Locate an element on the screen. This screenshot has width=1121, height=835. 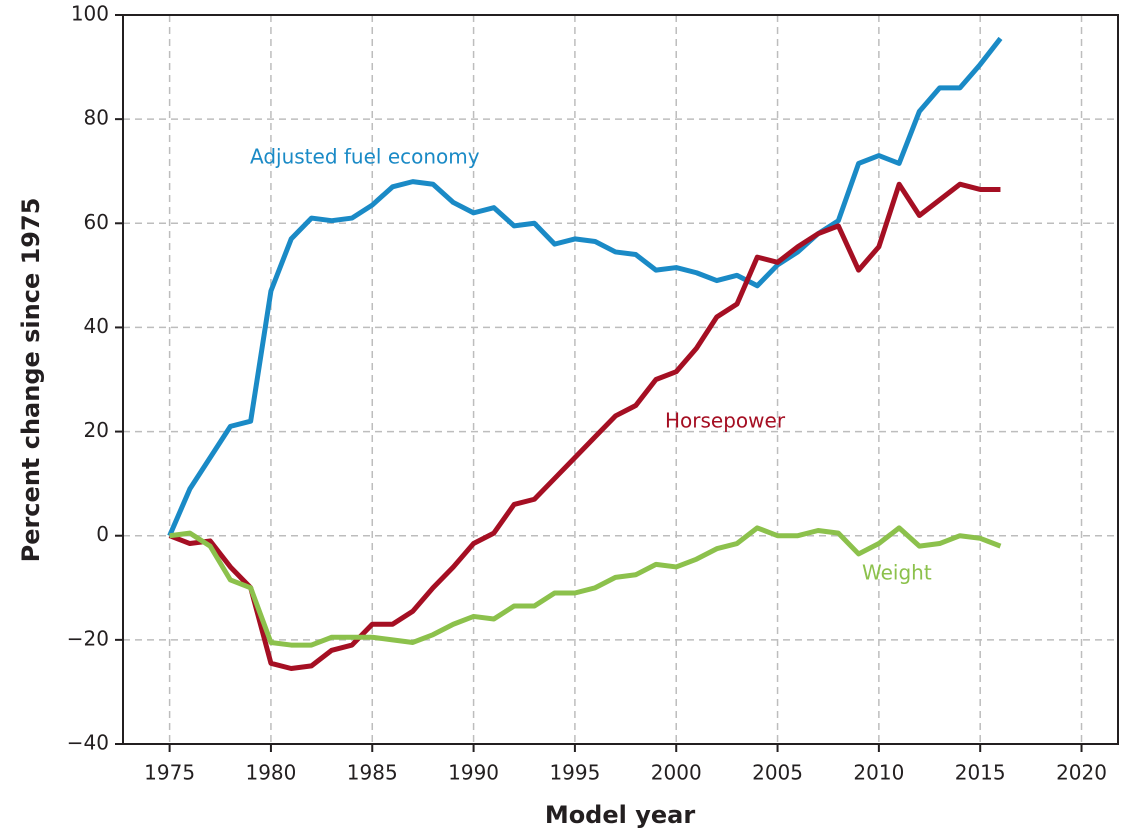
x-tick-label: 1980 is located at coordinates (270, 773).